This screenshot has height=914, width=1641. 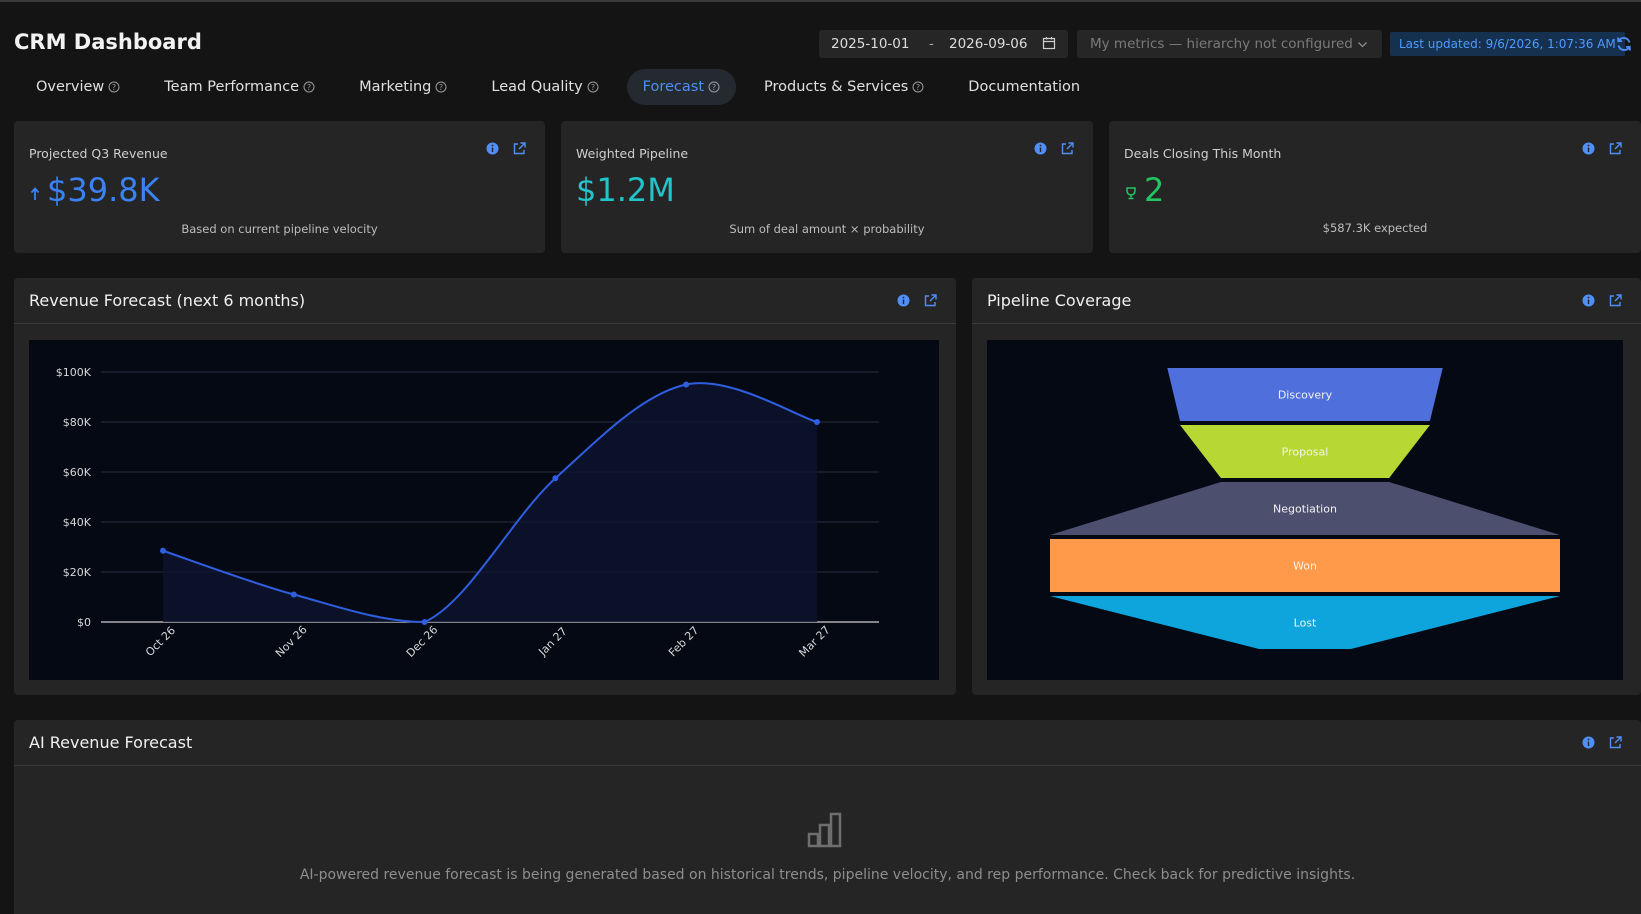 What do you see at coordinates (1154, 190) in the screenshot?
I see `kpi-value-text: 2` at bounding box center [1154, 190].